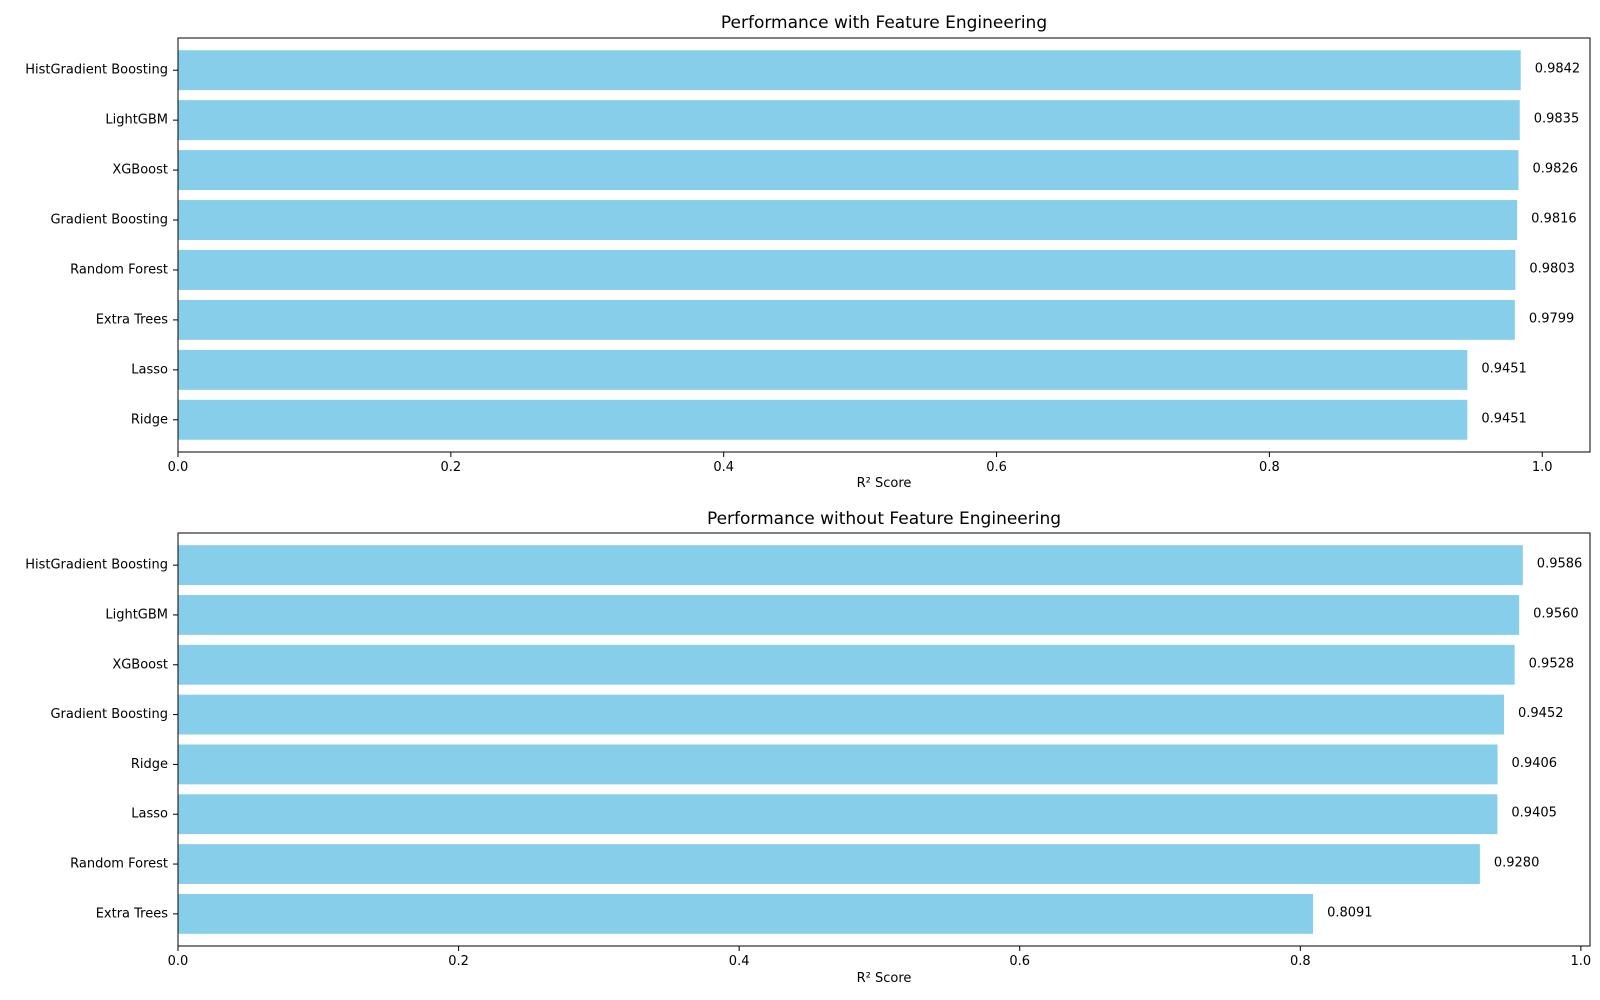 This screenshot has width=1600, height=1000. Describe the element at coordinates (1554, 219) in the screenshot. I see `data-label: 0.9816` at that location.